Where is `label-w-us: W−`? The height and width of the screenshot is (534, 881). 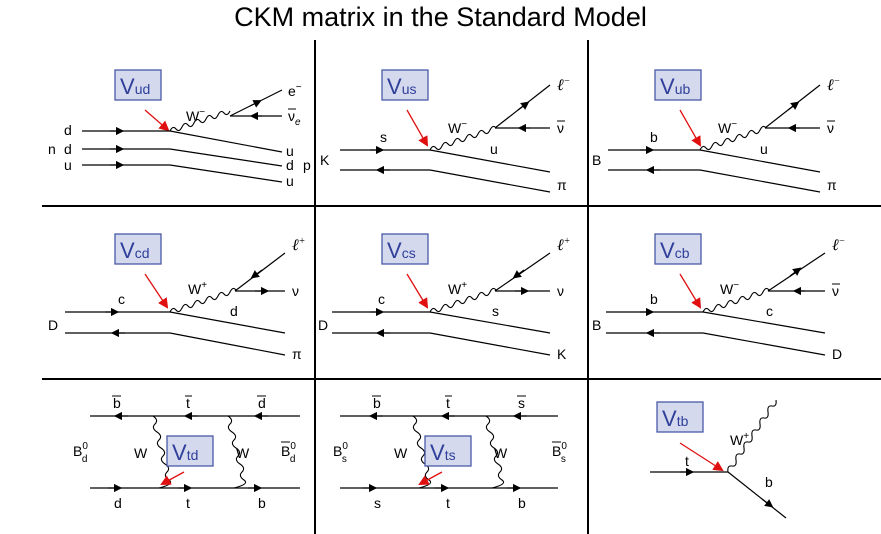 label-w-us: W− is located at coordinates (457, 127).